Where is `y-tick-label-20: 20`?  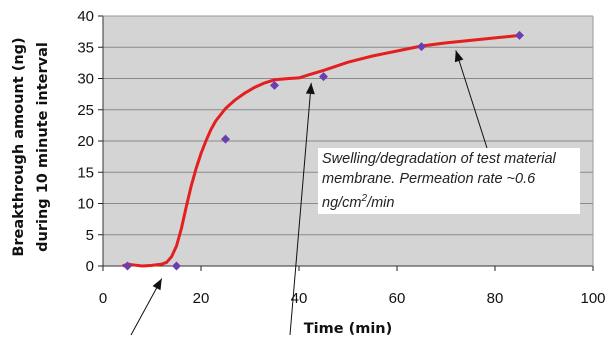
y-tick-label-20: 20 is located at coordinates (85, 141).